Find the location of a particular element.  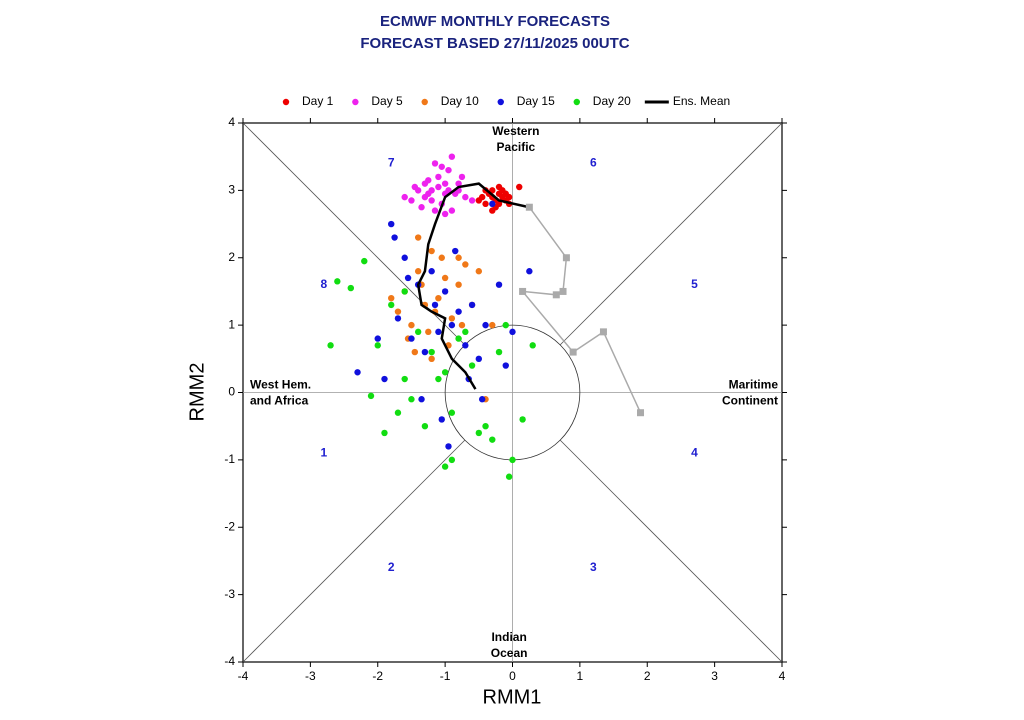

legend-label: Day 15 is located at coordinates (536, 101).